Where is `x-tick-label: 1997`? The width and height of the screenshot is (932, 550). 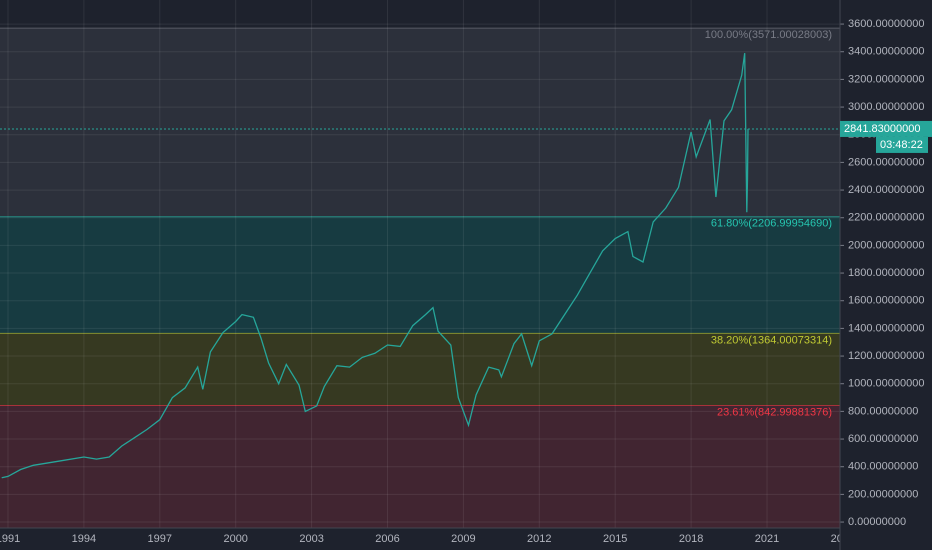
x-tick-label: 1997 is located at coordinates (160, 539).